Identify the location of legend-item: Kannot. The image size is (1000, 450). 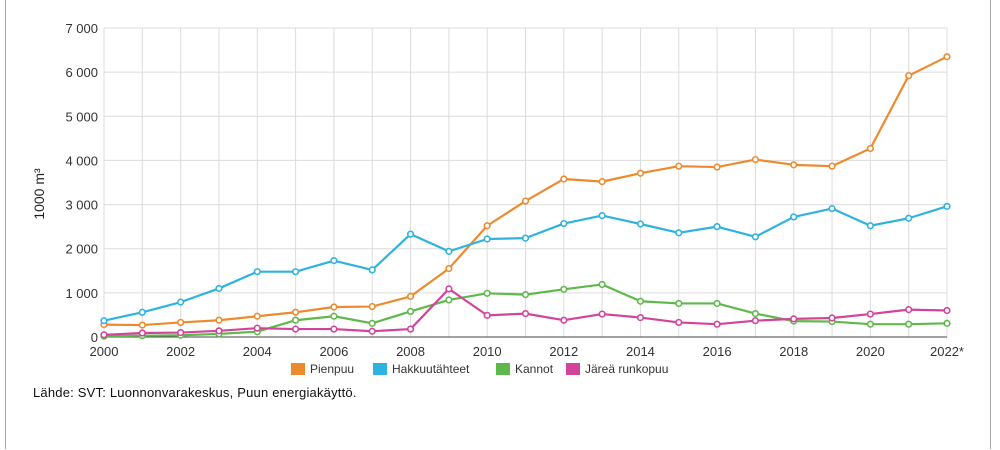
(525, 369).